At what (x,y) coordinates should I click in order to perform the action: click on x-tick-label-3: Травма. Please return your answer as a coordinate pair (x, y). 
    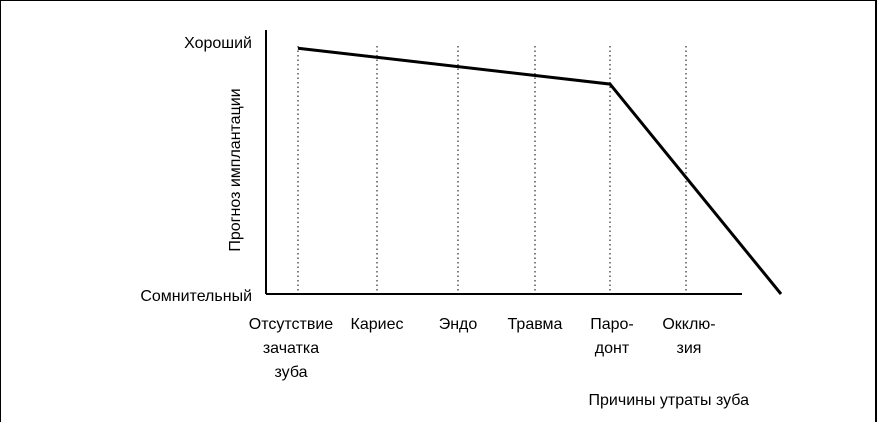
    Looking at the image, I should click on (535, 324).